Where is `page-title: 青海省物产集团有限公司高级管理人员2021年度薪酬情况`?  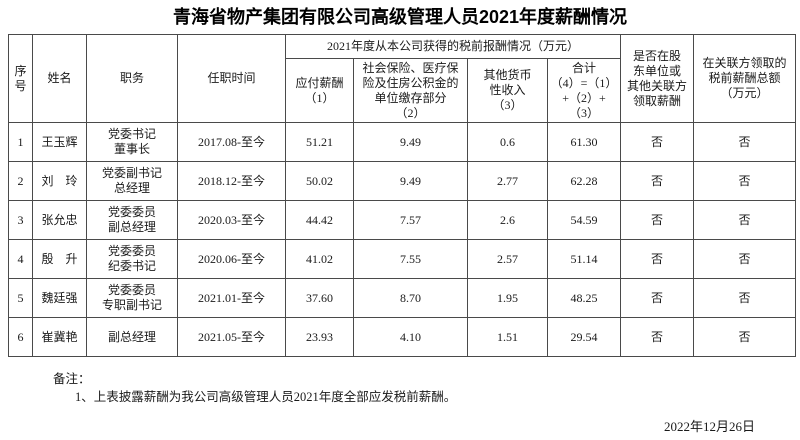
page-title: 青海省物产集团有限公司高级管理人员2021年度薪酬情况 is located at coordinates (400, 17).